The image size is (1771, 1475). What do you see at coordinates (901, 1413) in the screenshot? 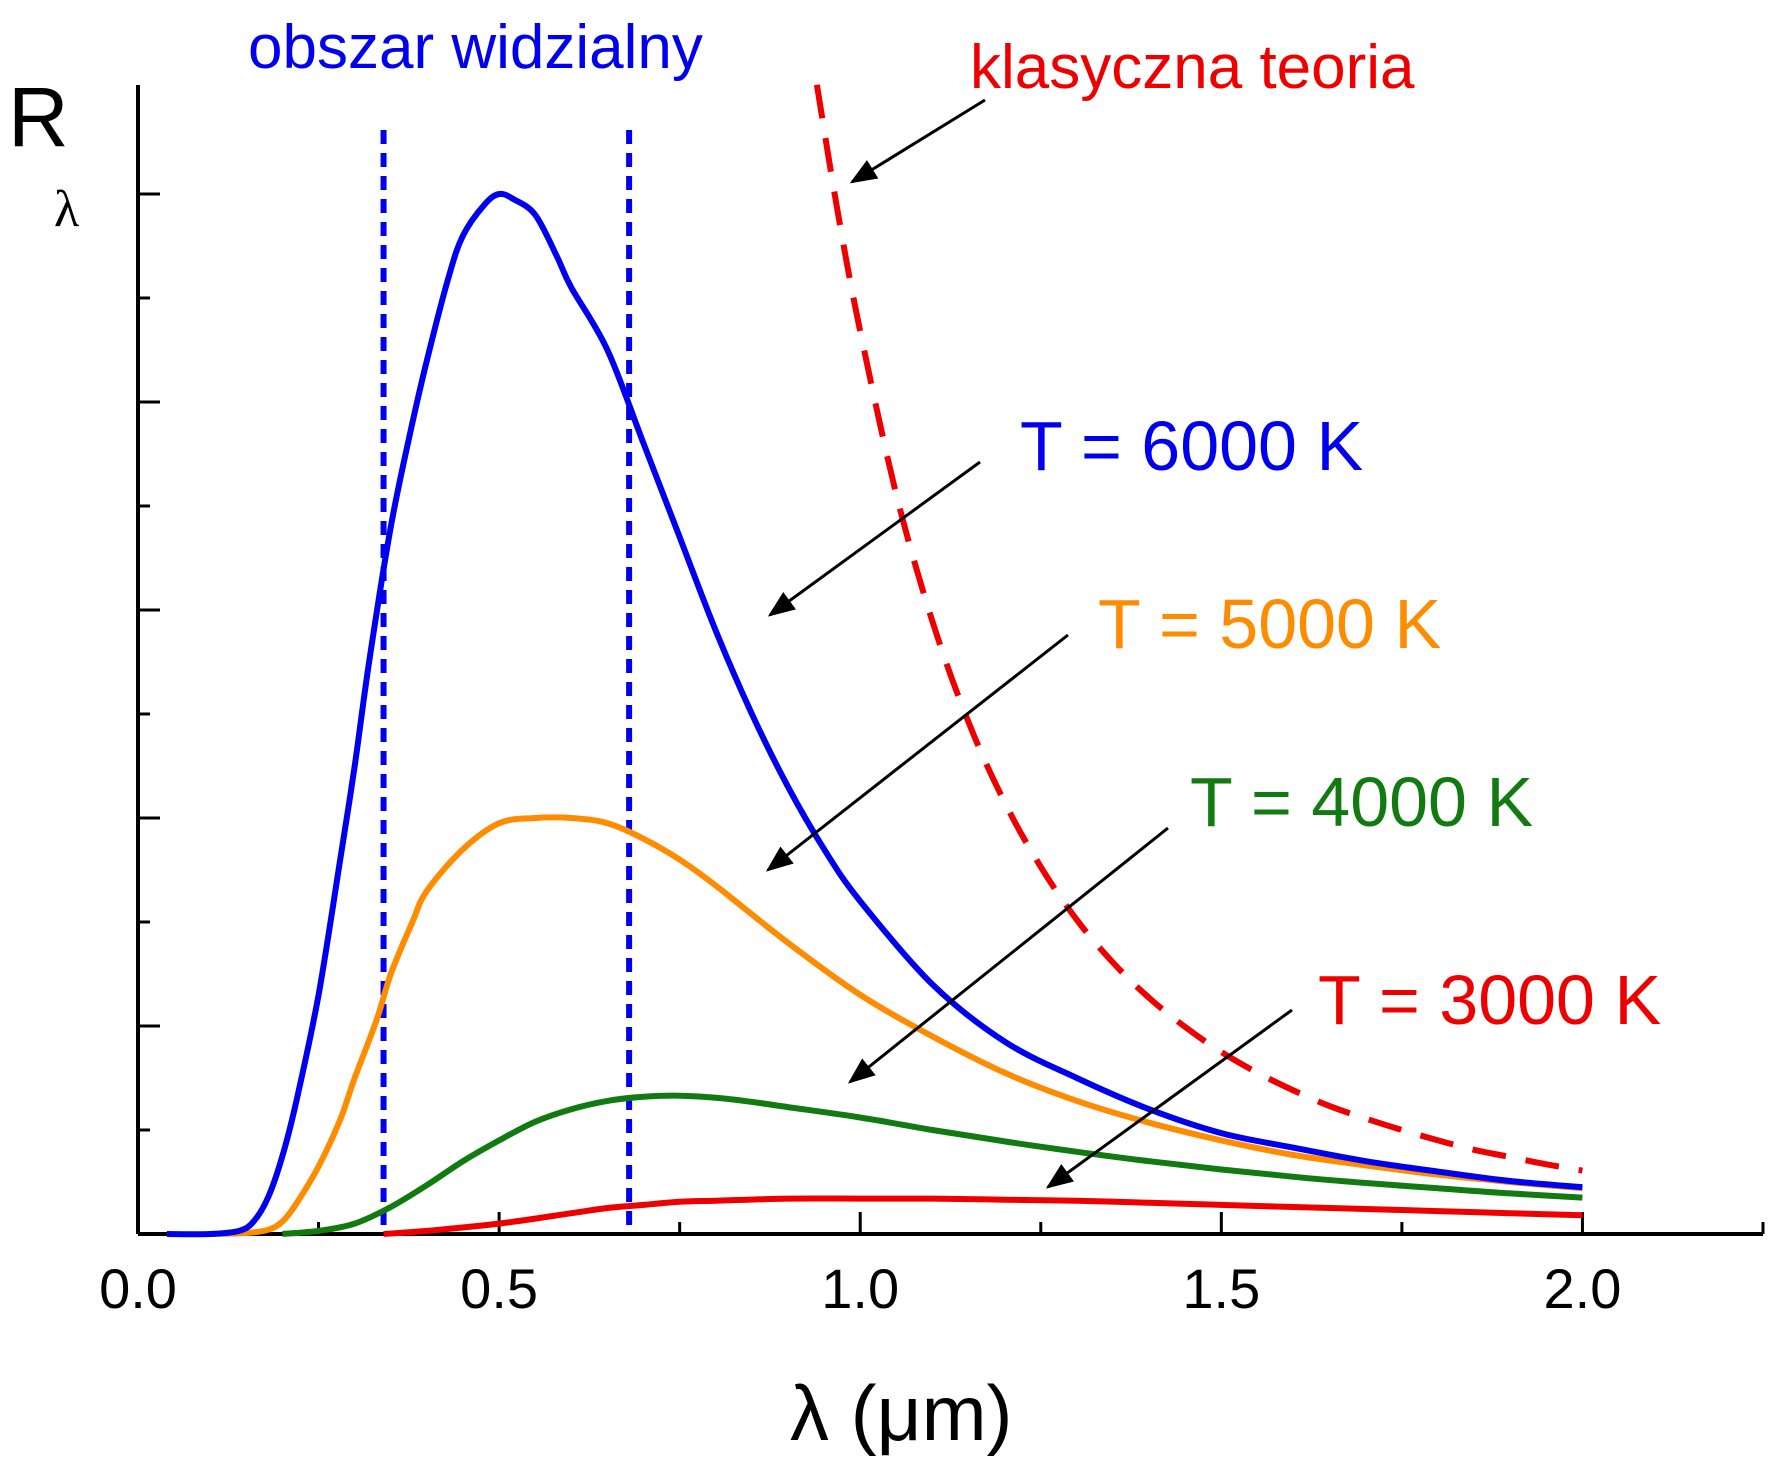
I see `x-axis-title: λ (μm)` at bounding box center [901, 1413].